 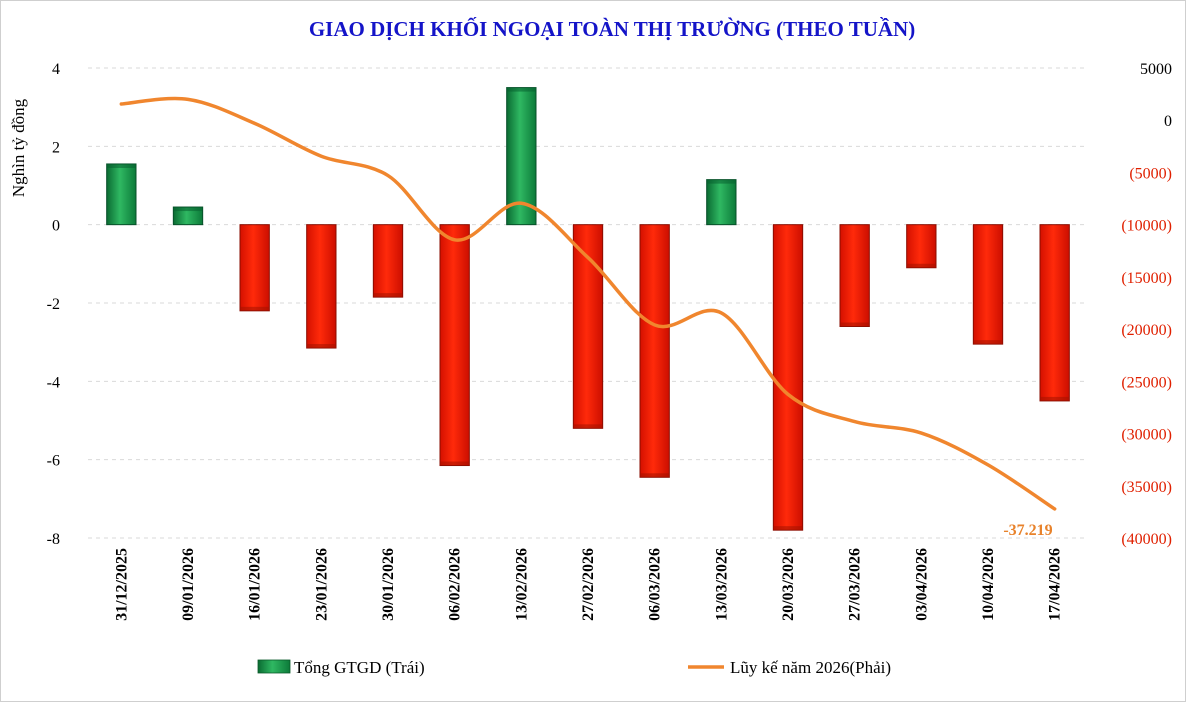 What do you see at coordinates (359, 667) in the screenshot?
I see `legend-label-bars: Tổng GTGD (Trái)` at bounding box center [359, 667].